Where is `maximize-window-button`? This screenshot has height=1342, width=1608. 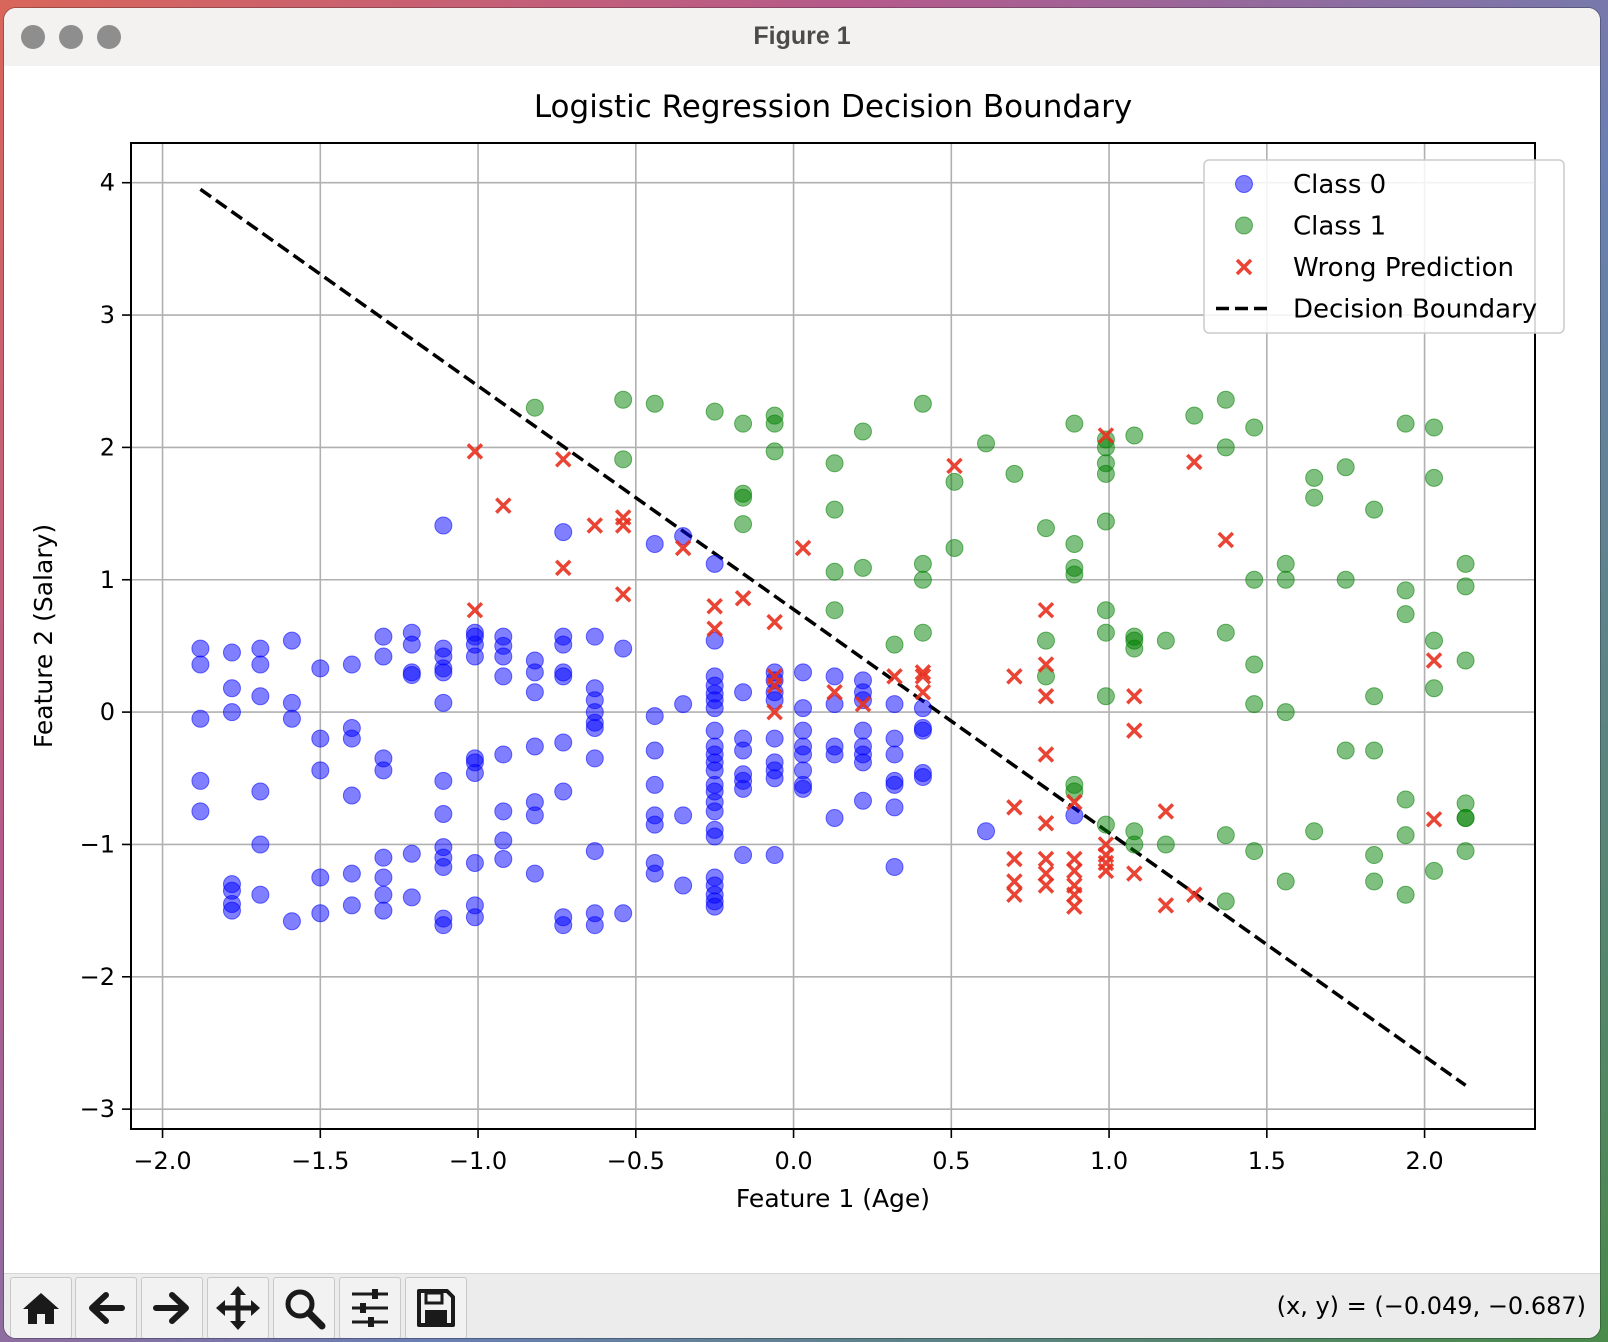
maximize-window-button is located at coordinates (109, 37).